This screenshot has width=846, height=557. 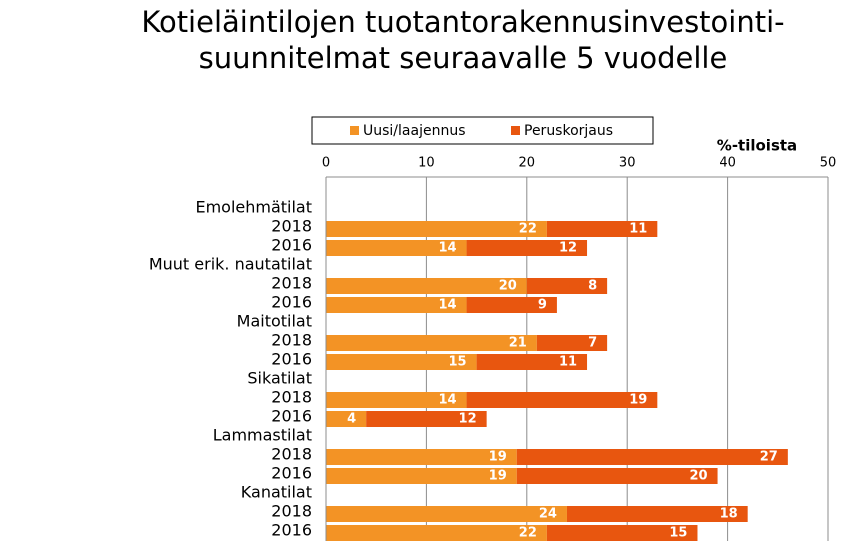 What do you see at coordinates (769, 457) in the screenshot?
I see `value-label: 27` at bounding box center [769, 457].